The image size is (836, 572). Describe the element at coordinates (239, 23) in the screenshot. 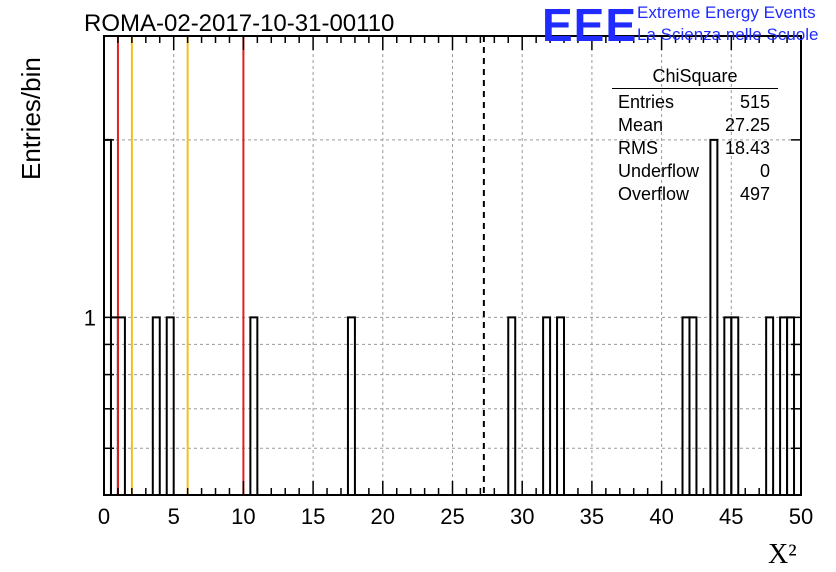

I see `plot-title: ROMA-02-2017-10-31-00110` at that location.